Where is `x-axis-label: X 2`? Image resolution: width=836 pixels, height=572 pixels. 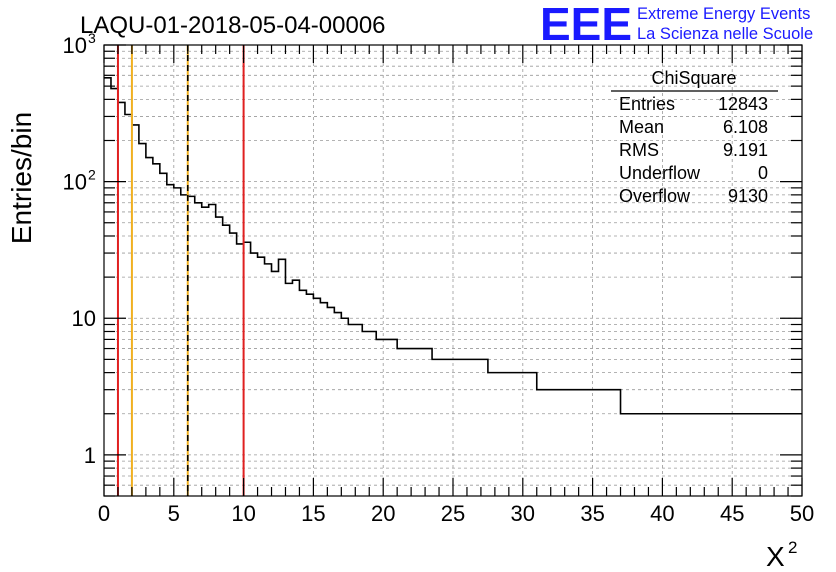 x-axis-label: X 2 is located at coordinates (781, 555).